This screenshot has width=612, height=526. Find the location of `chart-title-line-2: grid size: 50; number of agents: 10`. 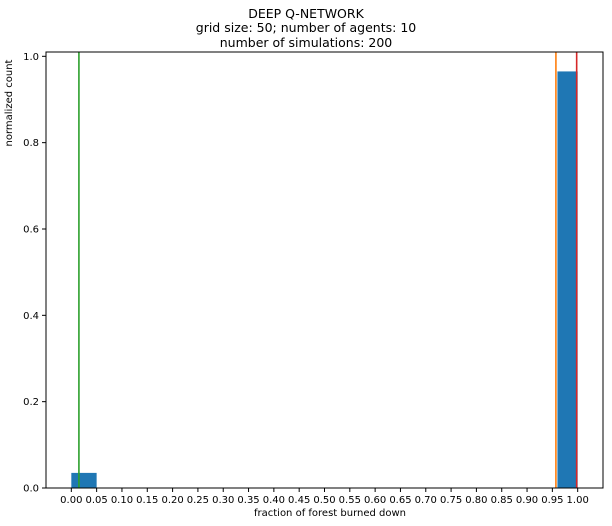

chart-title-line-2: grid size: 50; number of agents: 10 is located at coordinates (306, 27).